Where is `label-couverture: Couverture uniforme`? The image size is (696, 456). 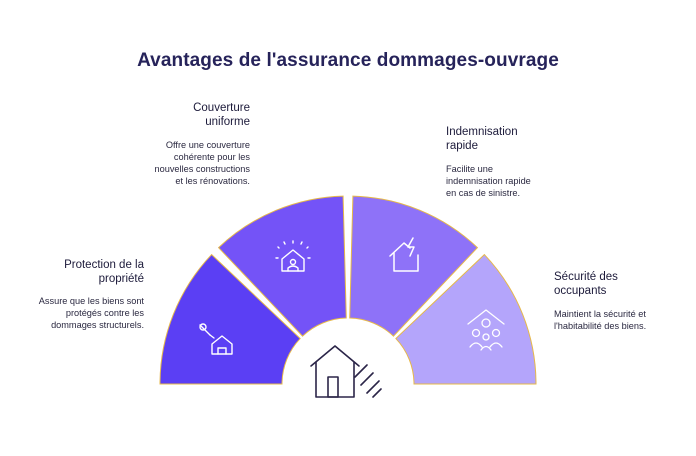
label-couverture: Couverture uniforme is located at coordinates (221, 115).